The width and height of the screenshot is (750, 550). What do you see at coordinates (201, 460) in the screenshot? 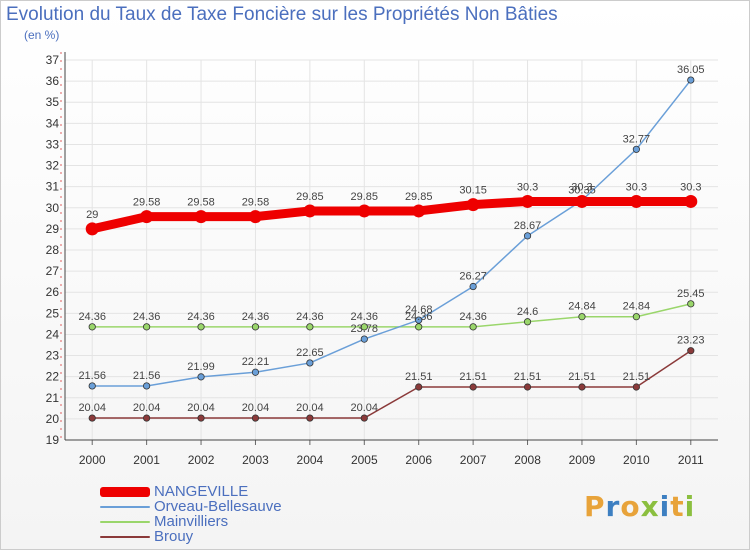
I see `x-tick-label: 2002` at bounding box center [201, 460].